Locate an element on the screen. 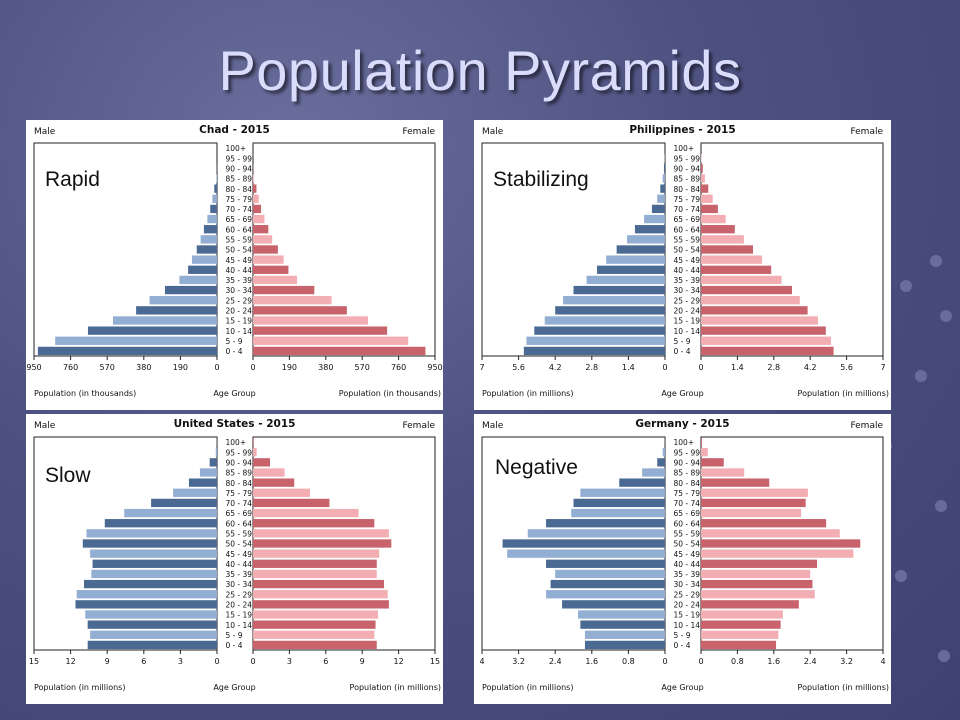  x-axis-label-left: Population (in thousands) is located at coordinates (85, 393).